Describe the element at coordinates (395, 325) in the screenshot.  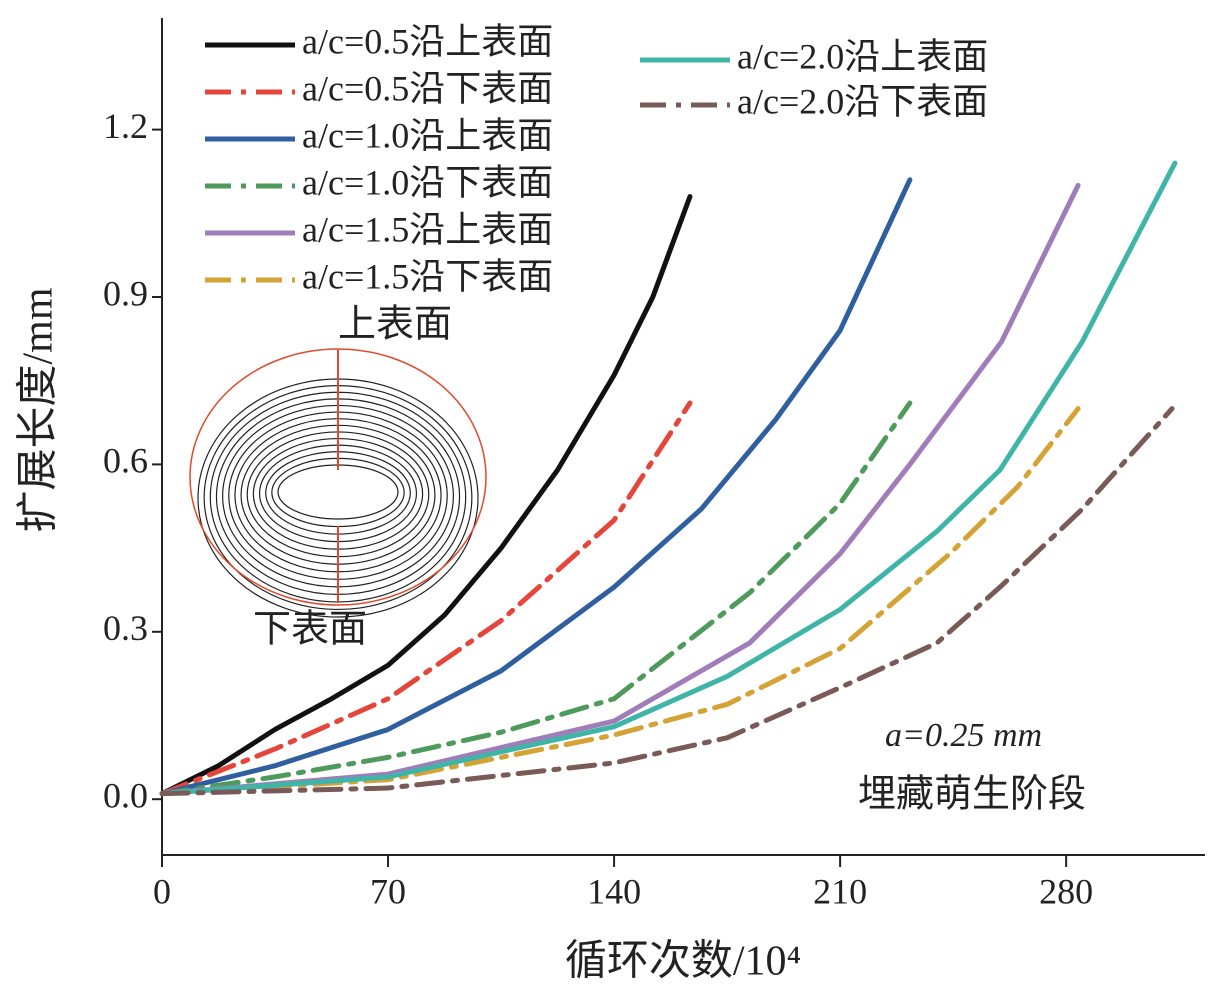
I see `inset-label: 上表面` at that location.